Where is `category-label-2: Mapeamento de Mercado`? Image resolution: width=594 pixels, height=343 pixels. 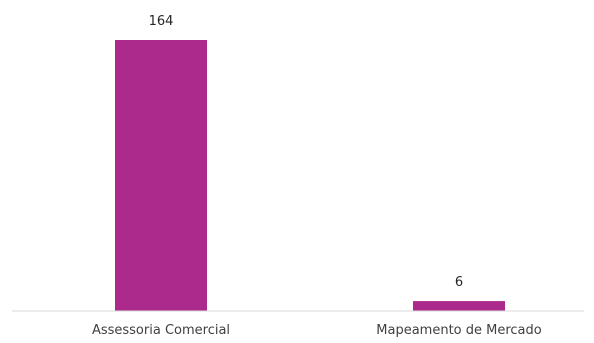
category-label-2: Mapeamento de Mercado is located at coordinates (459, 330).